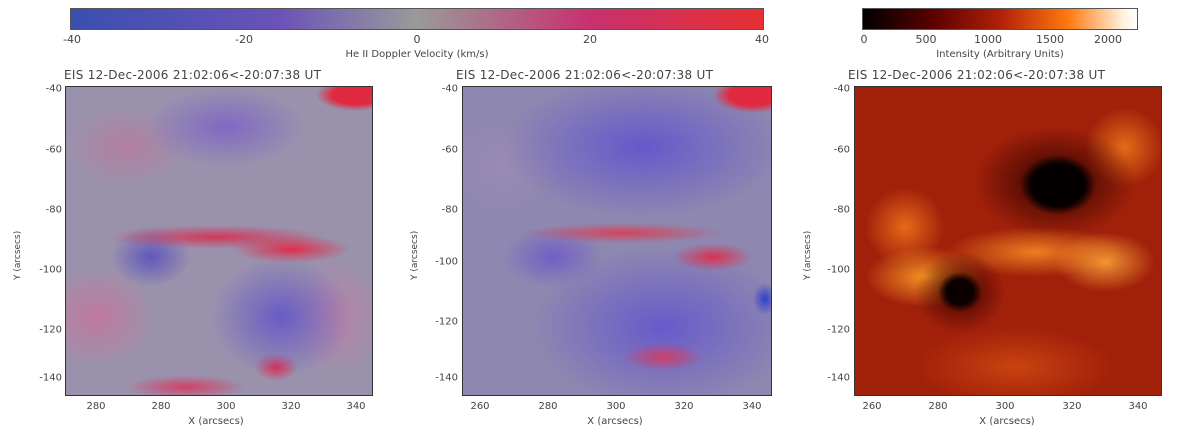 Image resolution: width=1180 pixels, height=438 pixels. I want to click on panel-1-ytick: -60, so click(53, 150).